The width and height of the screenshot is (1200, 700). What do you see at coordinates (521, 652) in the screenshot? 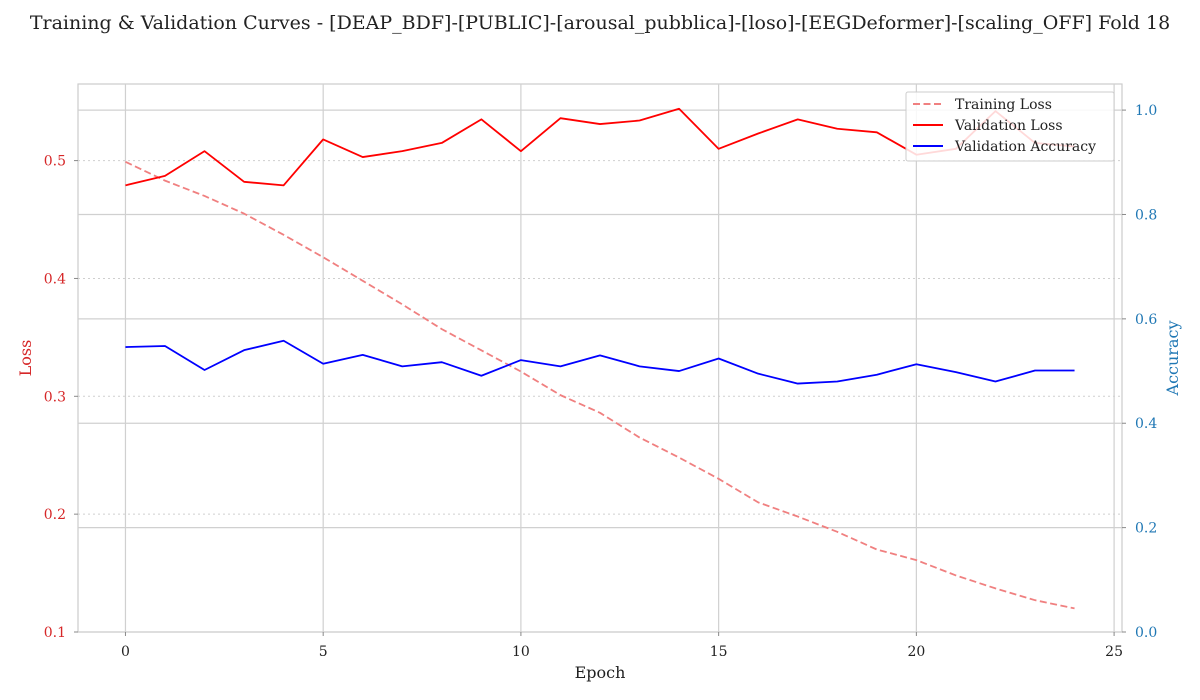
I see `x-tick-label: 10` at bounding box center [521, 652].